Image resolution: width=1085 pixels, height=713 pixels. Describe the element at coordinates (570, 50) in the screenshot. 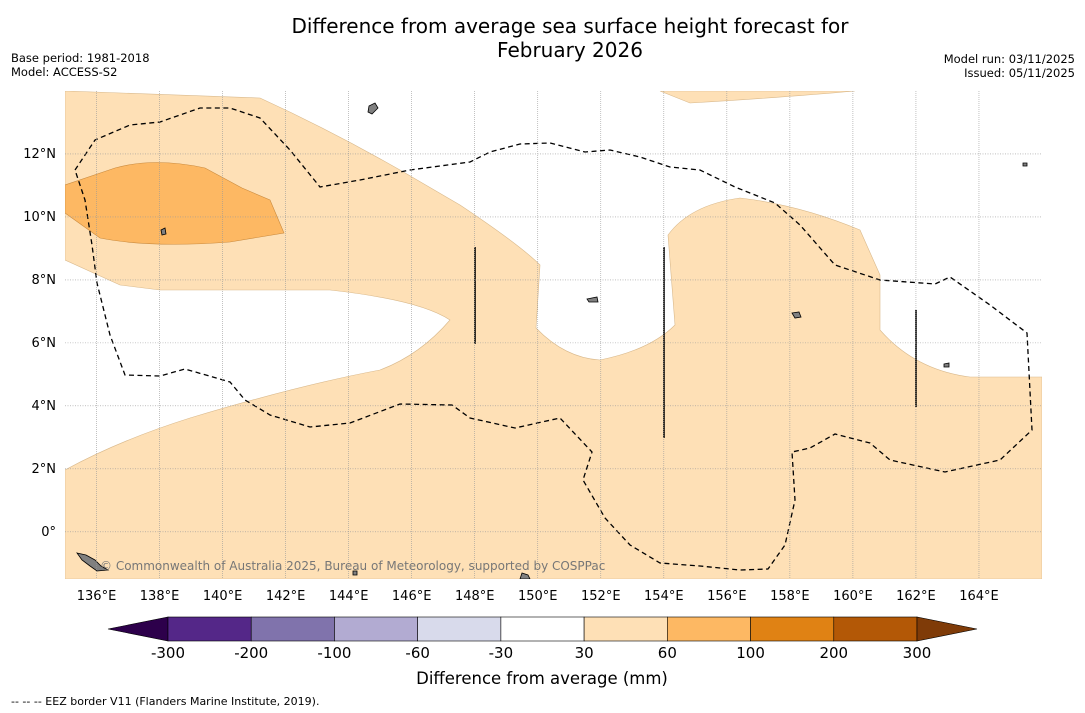

I see `title-line-2: February 2026` at that location.